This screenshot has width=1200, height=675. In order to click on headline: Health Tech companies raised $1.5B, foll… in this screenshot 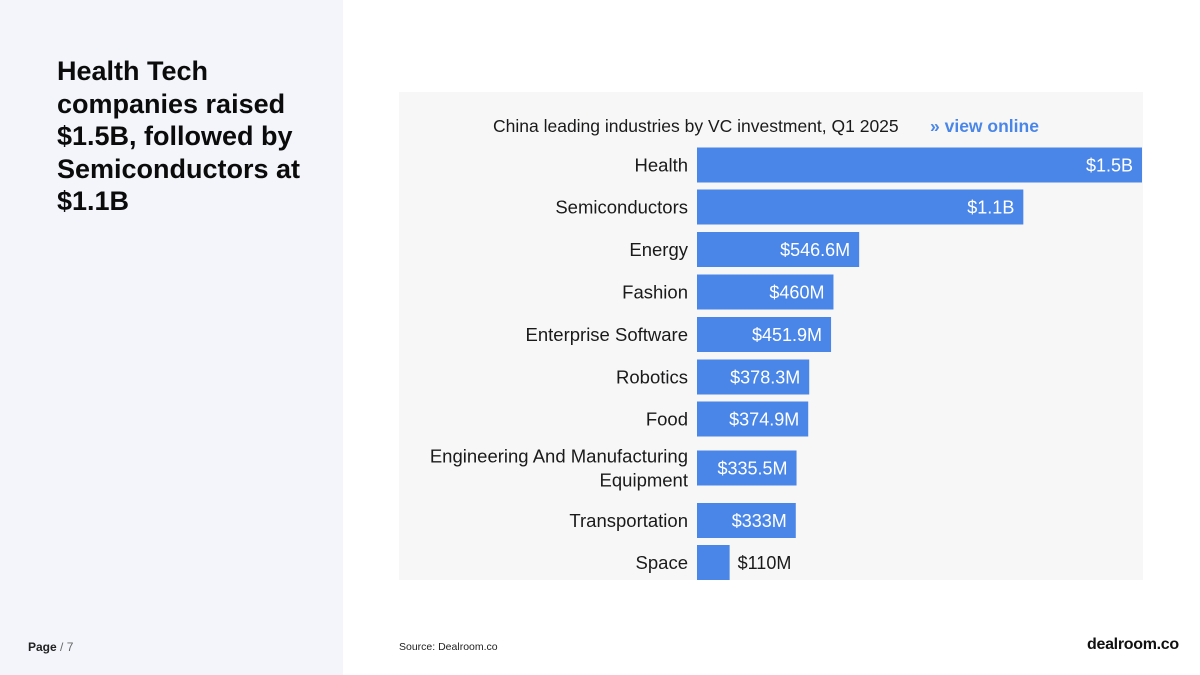, I will do `click(179, 136)`.